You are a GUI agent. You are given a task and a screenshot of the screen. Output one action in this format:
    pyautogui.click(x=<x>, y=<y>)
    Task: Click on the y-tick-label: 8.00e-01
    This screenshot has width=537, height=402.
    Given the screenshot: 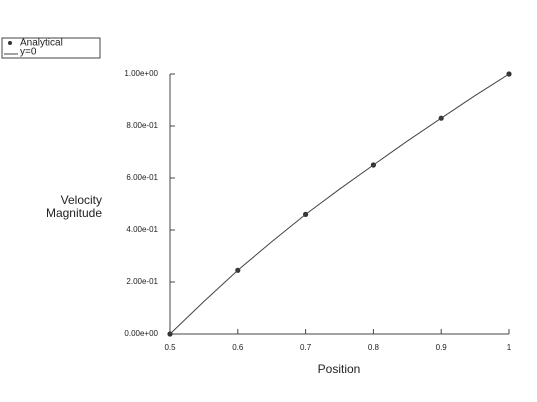 What is the action you would take?
    pyautogui.click(x=142, y=125)
    